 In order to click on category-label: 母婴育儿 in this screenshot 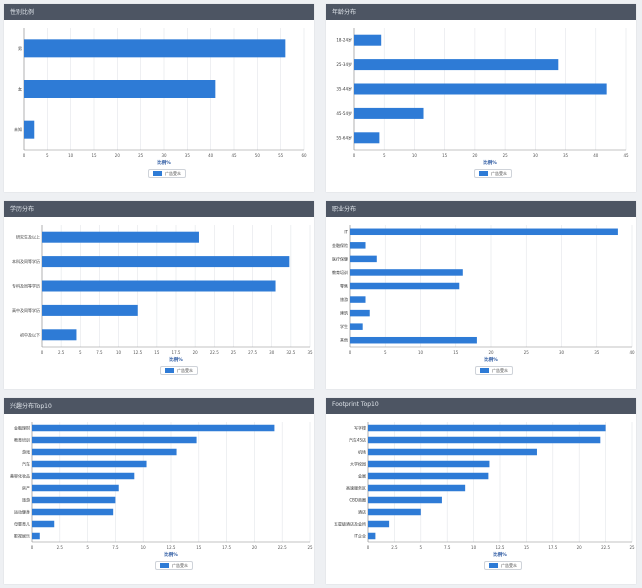, I will do `click(22, 524)`.